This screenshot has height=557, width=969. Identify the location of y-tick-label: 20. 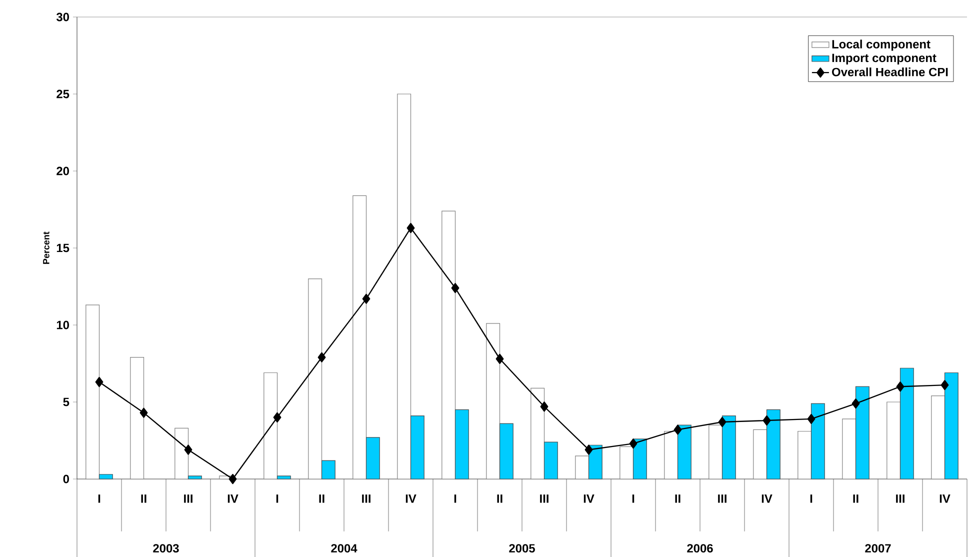
(62, 171).